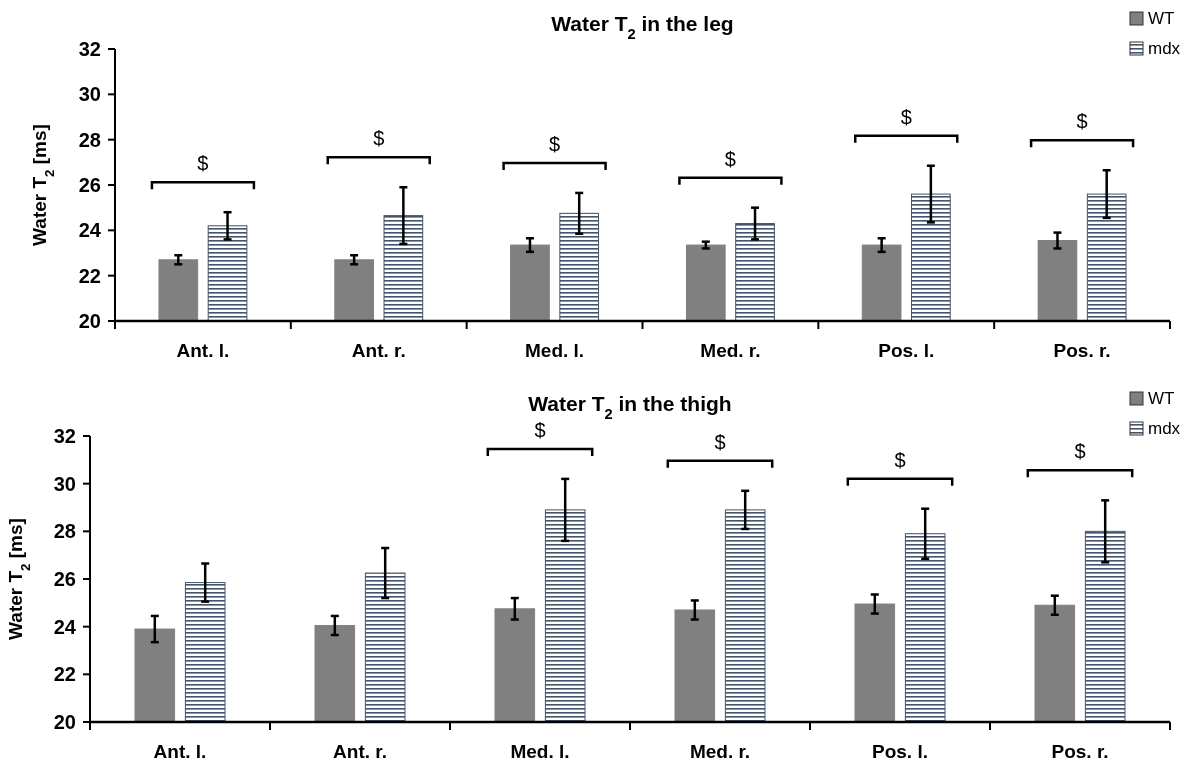  Describe the element at coordinates (642, 27) in the screenshot. I see `chart-title: Water T$_{2}$ in the leg` at that location.